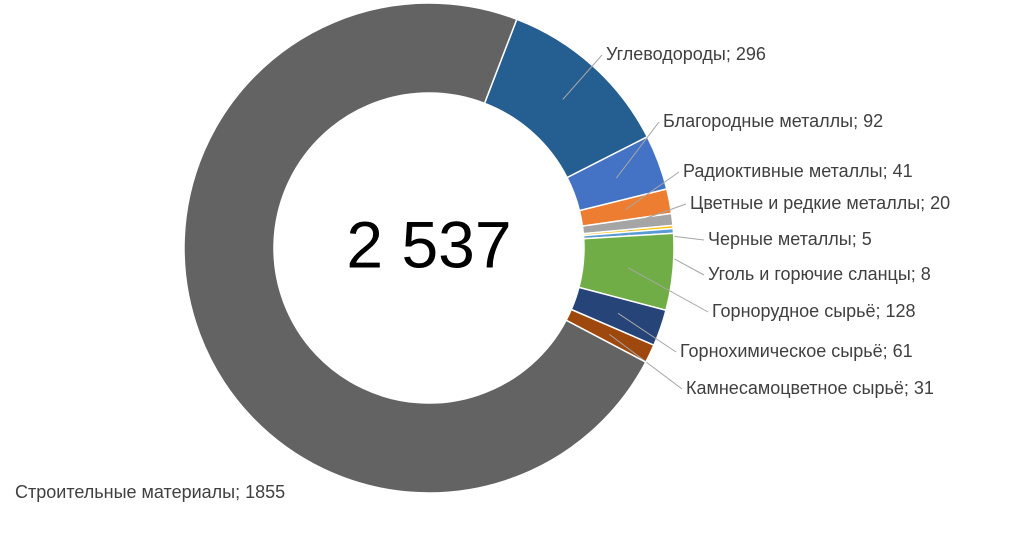  What do you see at coordinates (819, 274) in the screenshot?
I see `data-label: Уголь и горючие сланцы; 8` at bounding box center [819, 274].